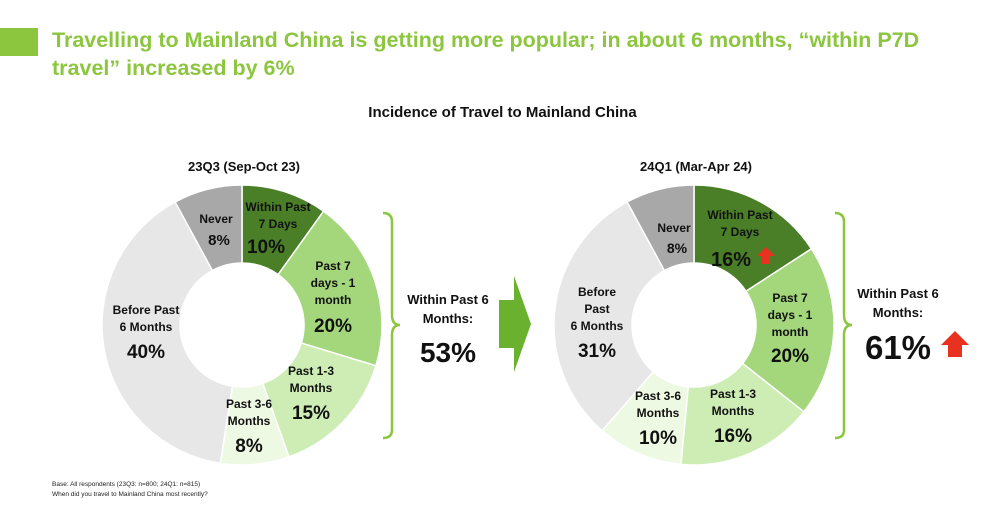 The image size is (985, 506). What do you see at coordinates (898, 326) in the screenshot?
I see `summary-24q1: Within Past 6 Months: 61%` at bounding box center [898, 326].